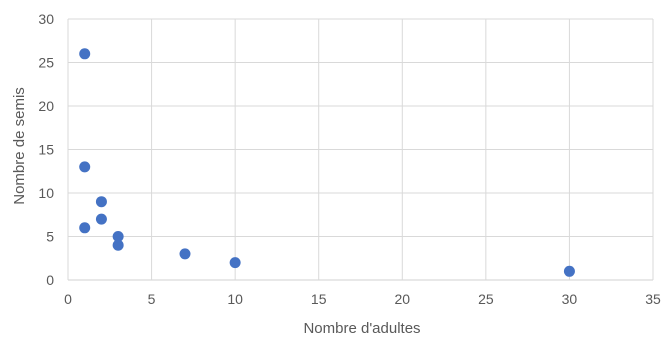  What do you see at coordinates (402, 299) in the screenshot?
I see `x-tick-label: 20` at bounding box center [402, 299].